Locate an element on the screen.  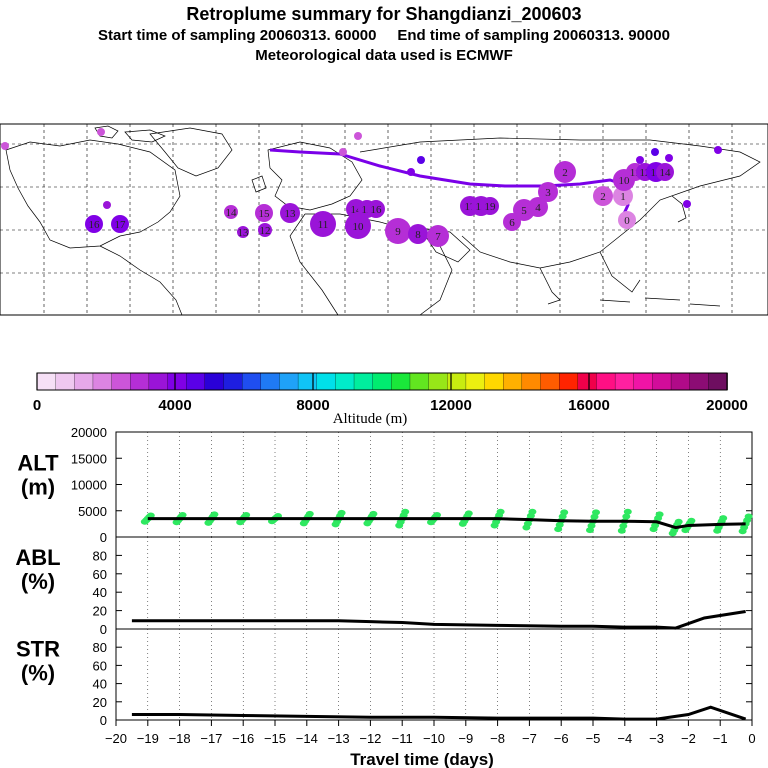
plume-point-label: 9 is located at coordinates (398, 232).